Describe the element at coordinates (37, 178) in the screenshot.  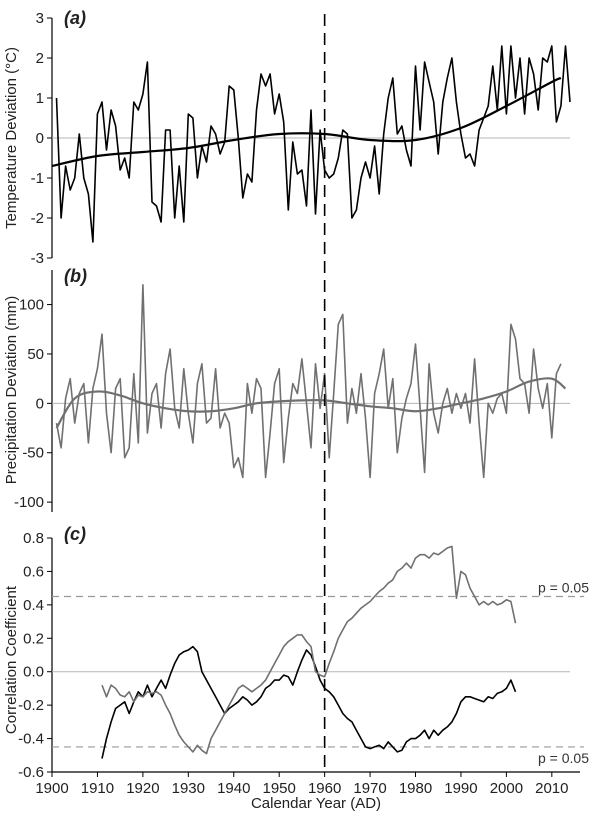
I see `y-tick-label: -1` at that location.